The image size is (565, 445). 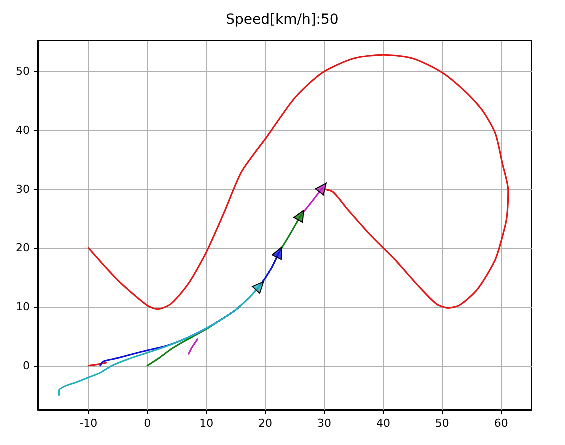 What do you see at coordinates (442, 423) in the screenshot?
I see `x-tick-label: 50` at bounding box center [442, 423].